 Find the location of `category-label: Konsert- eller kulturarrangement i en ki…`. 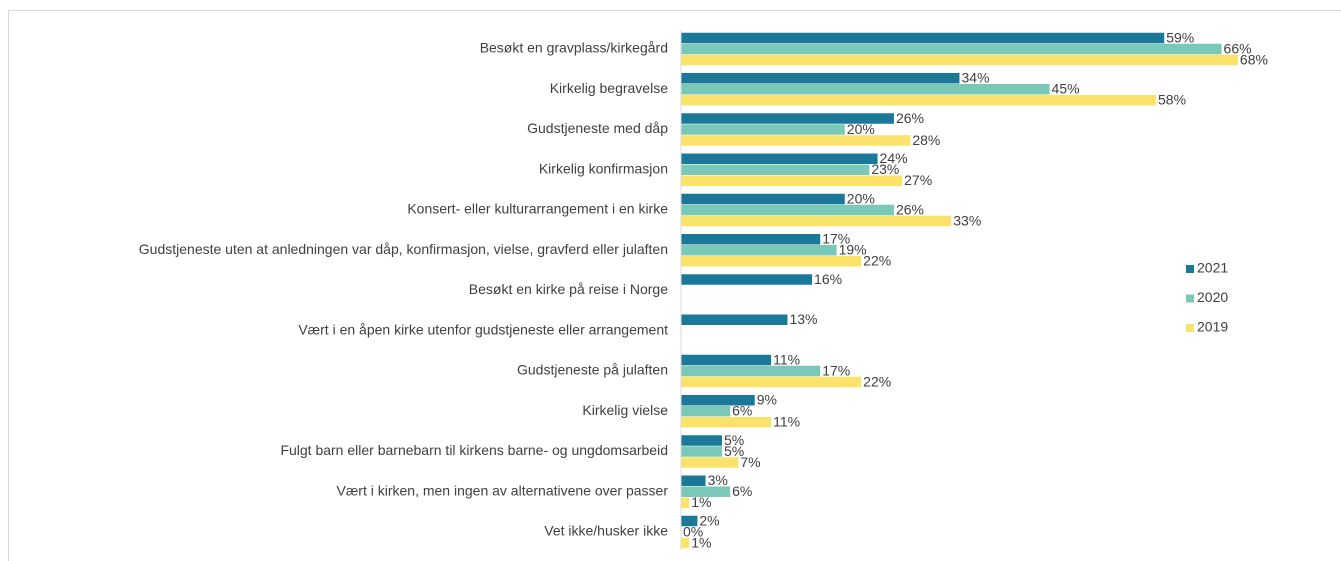

category-label: Konsert- eller kulturarrangement i en ki… is located at coordinates (537, 209).